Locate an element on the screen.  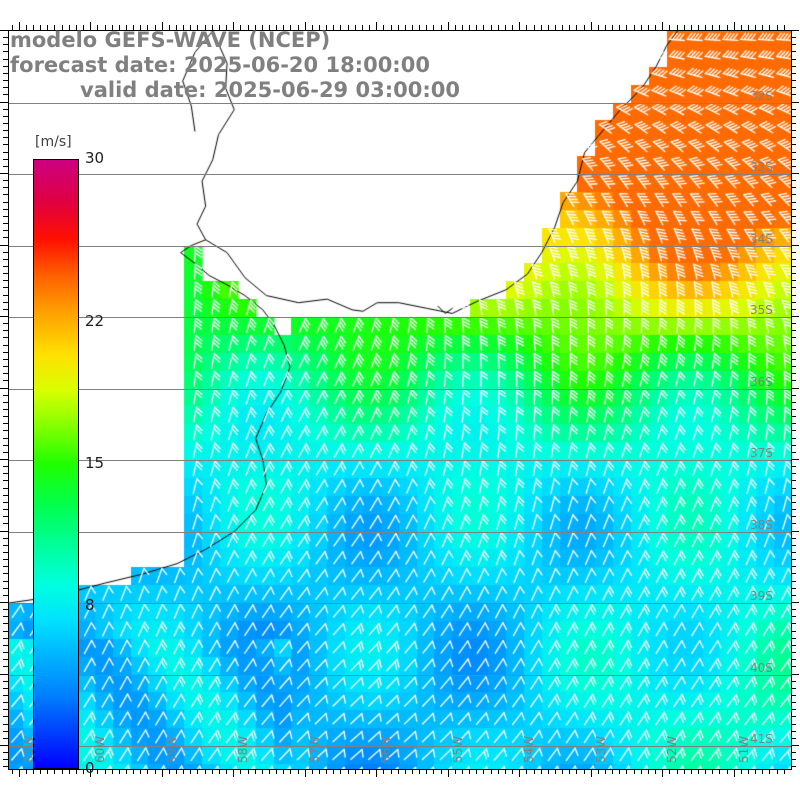
longitude-label: 60W is located at coordinates (100, 749).